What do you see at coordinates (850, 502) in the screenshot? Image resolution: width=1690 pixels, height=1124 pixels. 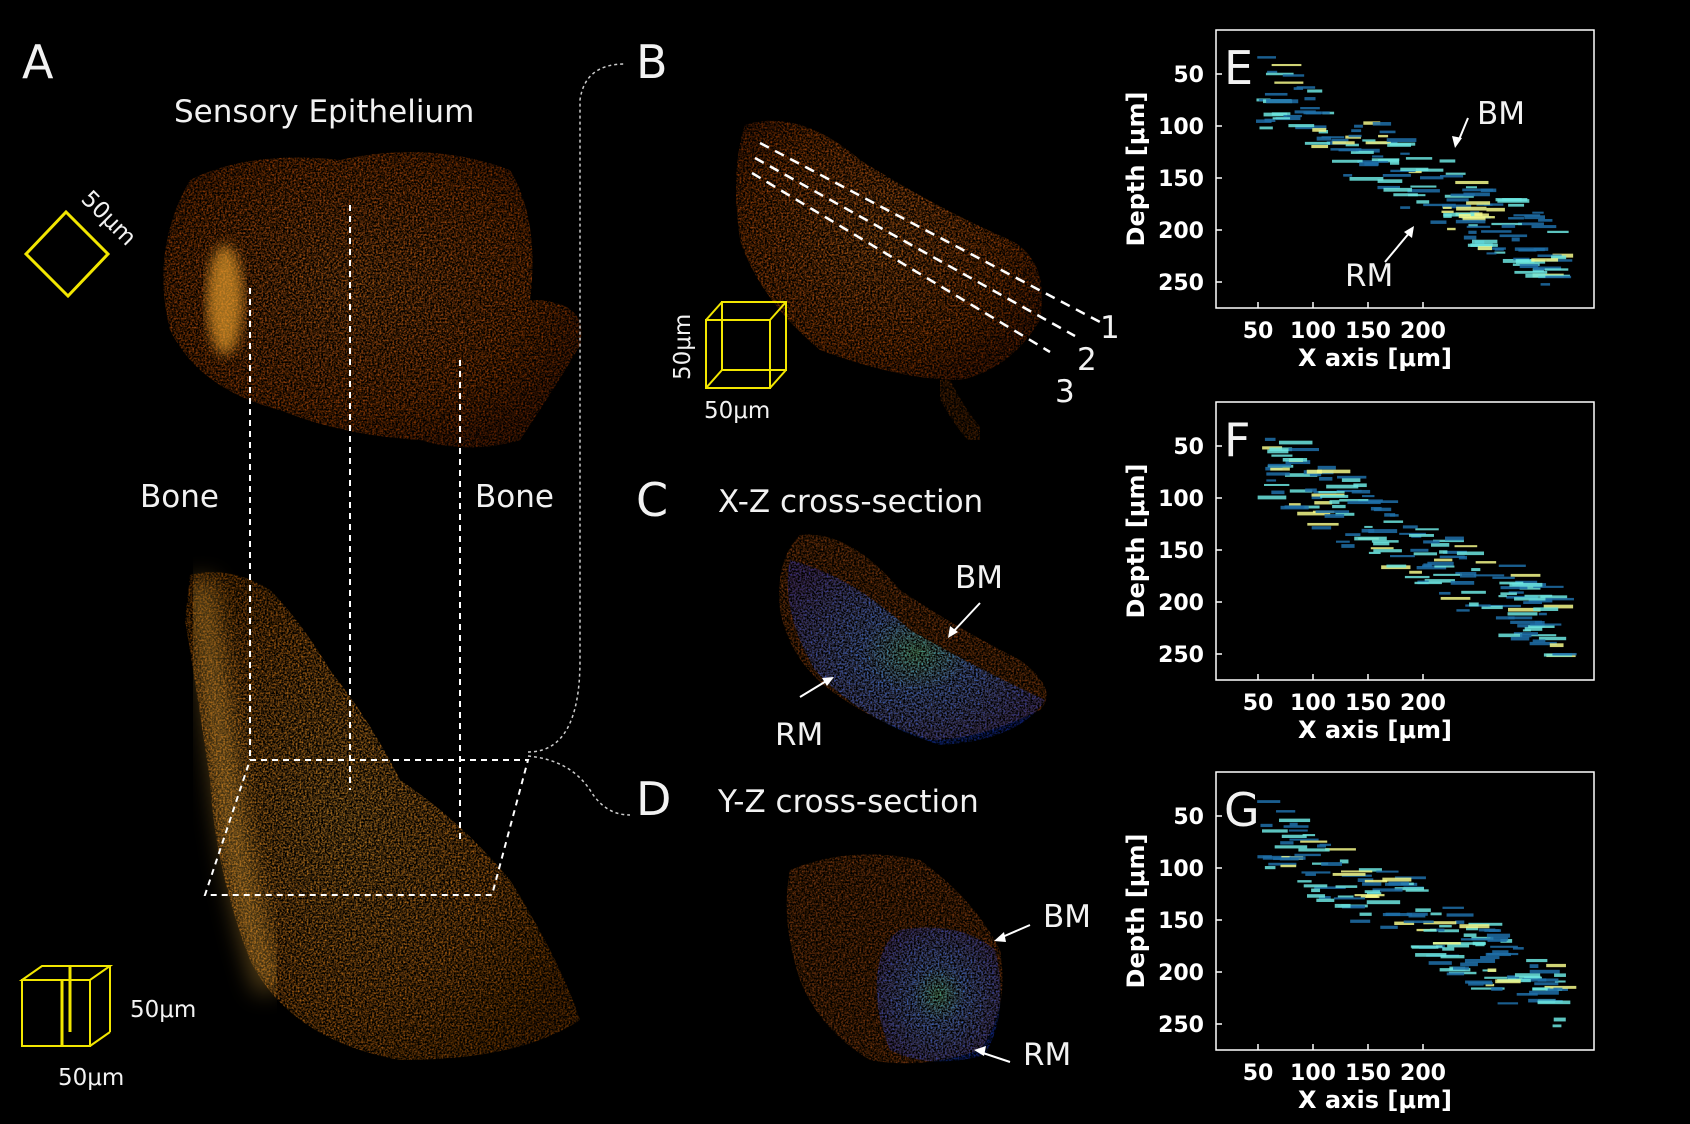 I see `panel-c-title: X-Z cross-section` at bounding box center [850, 502].